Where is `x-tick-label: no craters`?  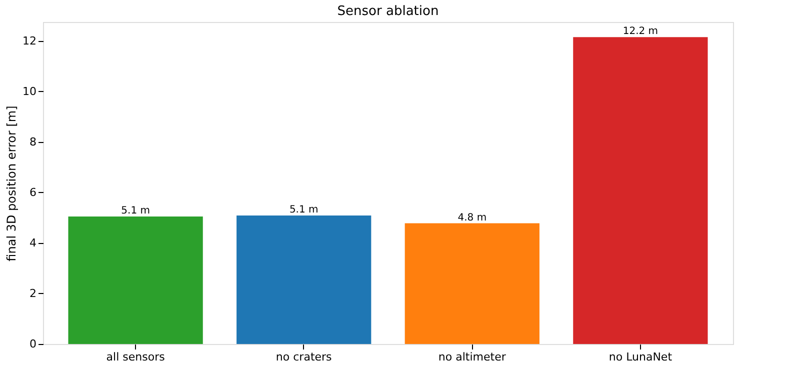
x-tick-label: no craters is located at coordinates (304, 357).